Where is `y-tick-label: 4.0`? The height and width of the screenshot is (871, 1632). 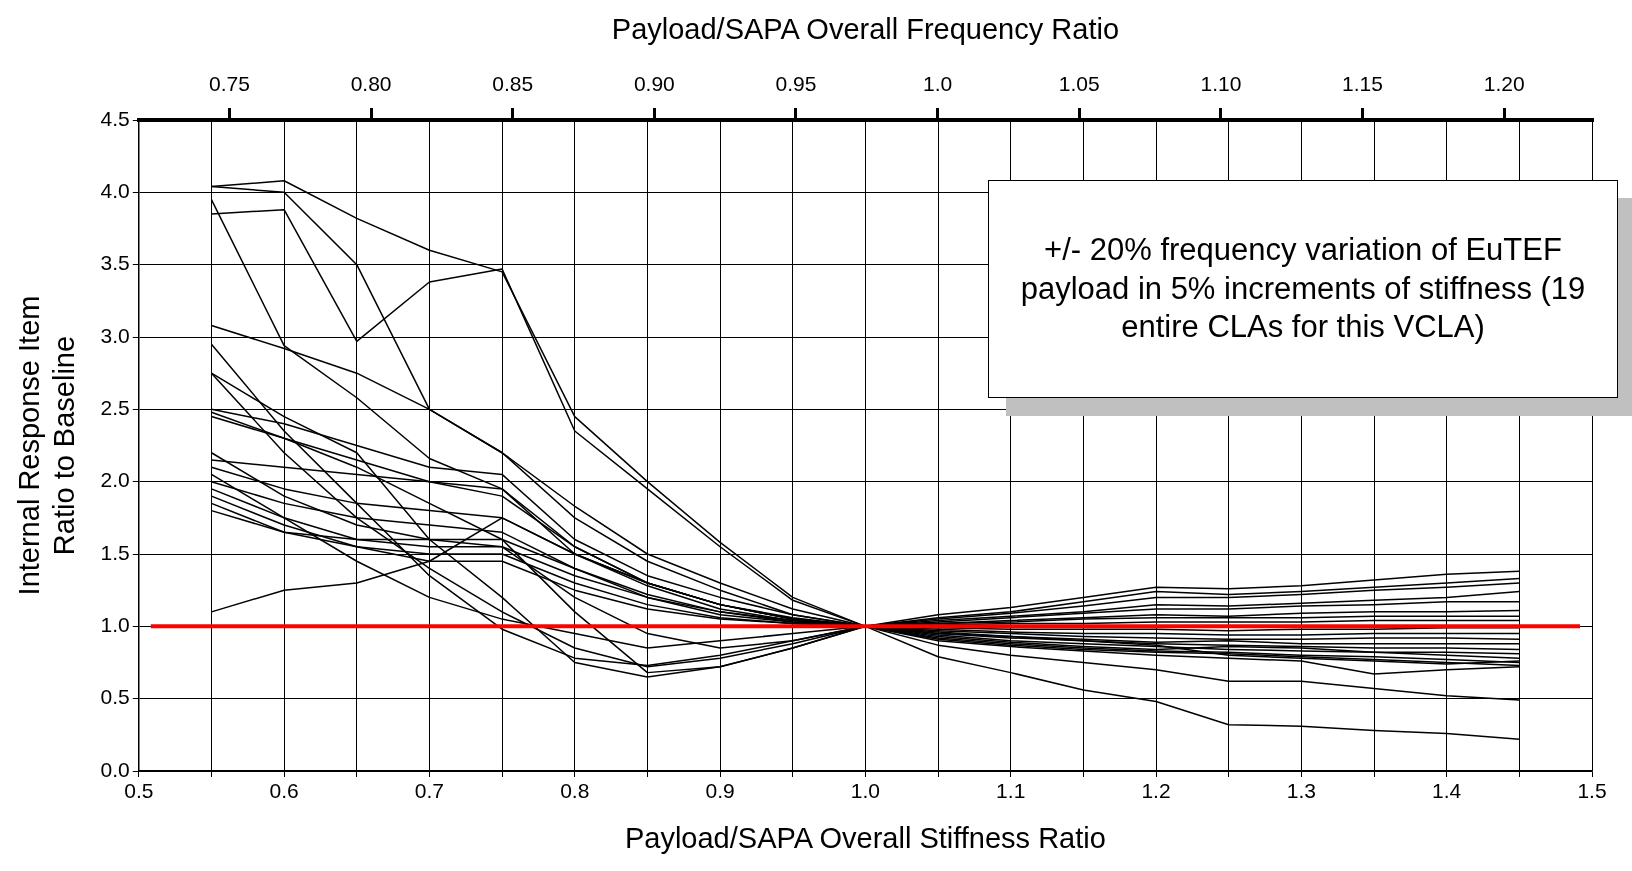
y-tick-label: 4.0 is located at coordinates (115, 191).